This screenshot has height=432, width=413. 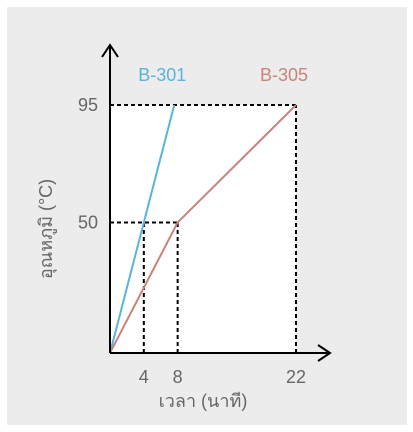 I want to click on x-tick-label: 8, so click(x=178, y=377).